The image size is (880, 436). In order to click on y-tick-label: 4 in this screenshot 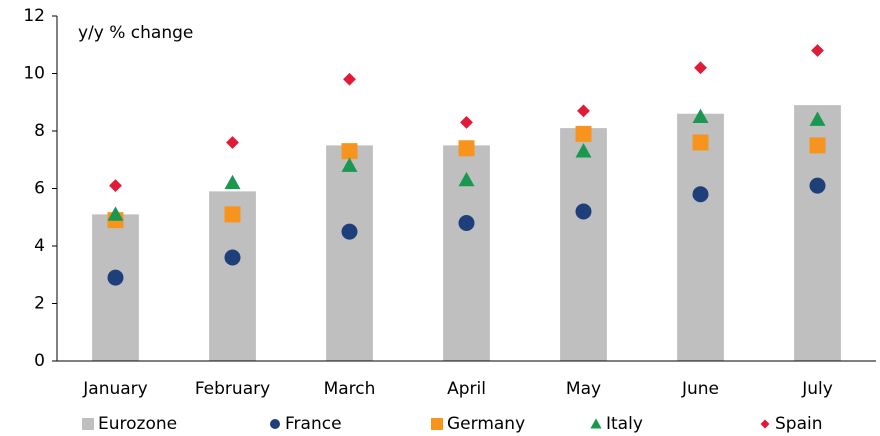, I will do `click(39, 246)`.